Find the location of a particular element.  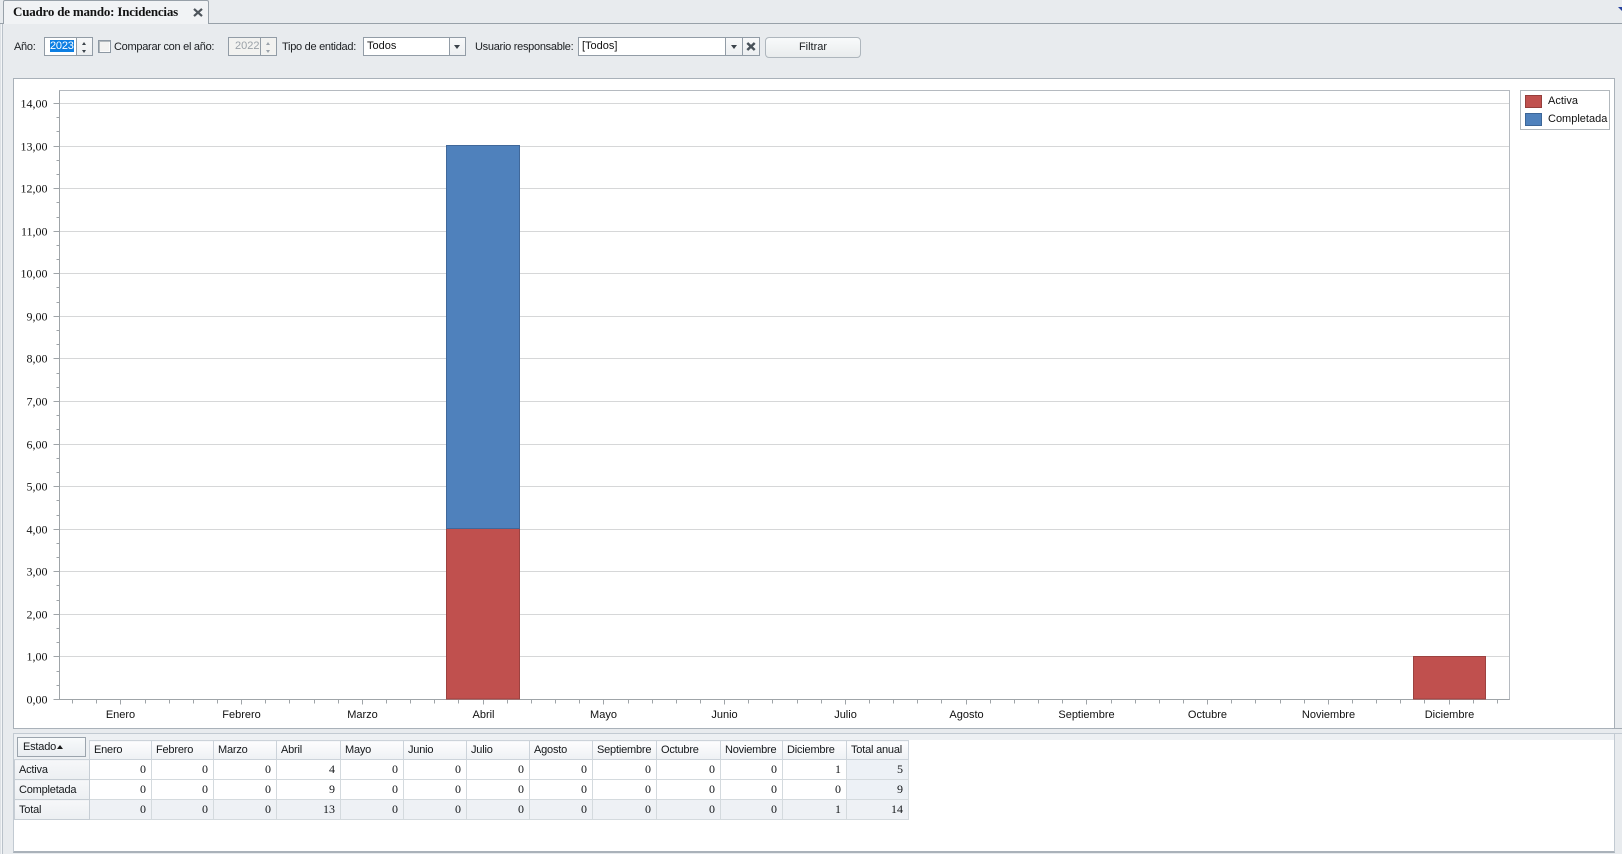

svg-text: 4,00 is located at coordinates (37, 530).